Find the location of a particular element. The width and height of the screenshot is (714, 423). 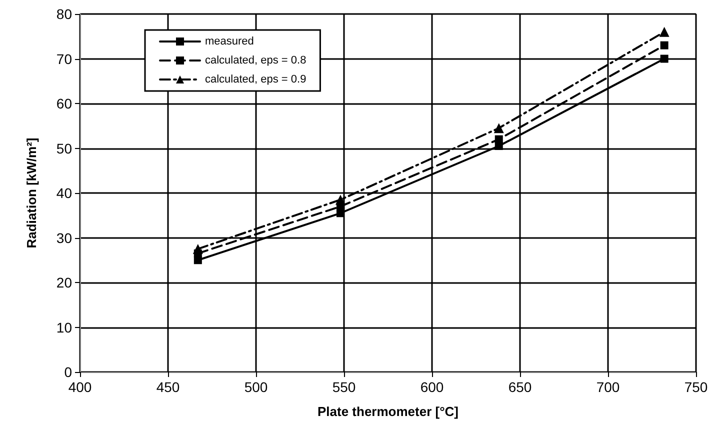

y-tick-label: 20 is located at coordinates (64, 282).